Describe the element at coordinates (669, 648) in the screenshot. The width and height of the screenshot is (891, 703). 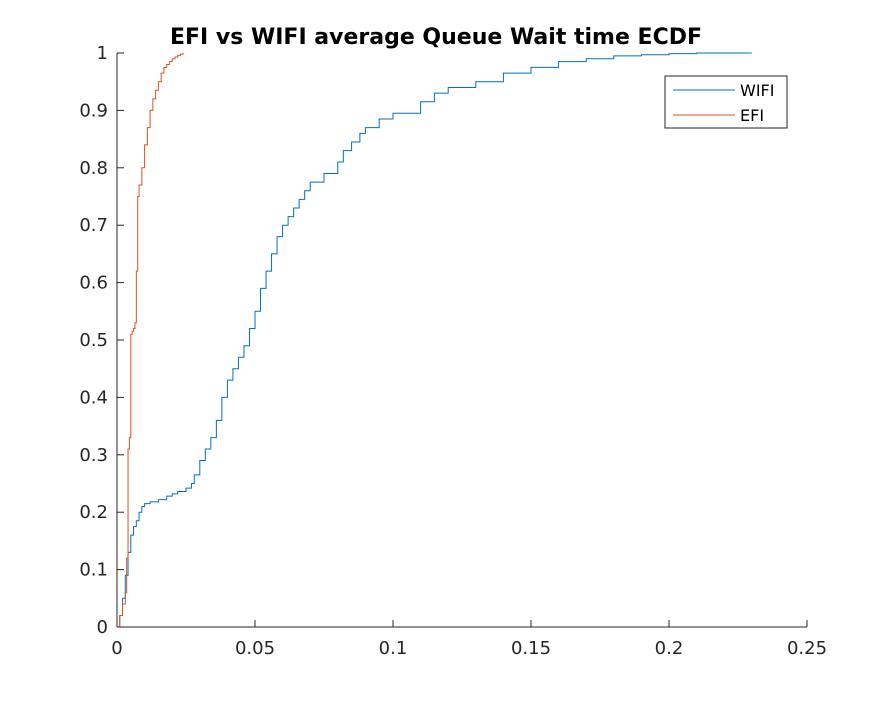
I see `x-tick-label: 0.2` at that location.